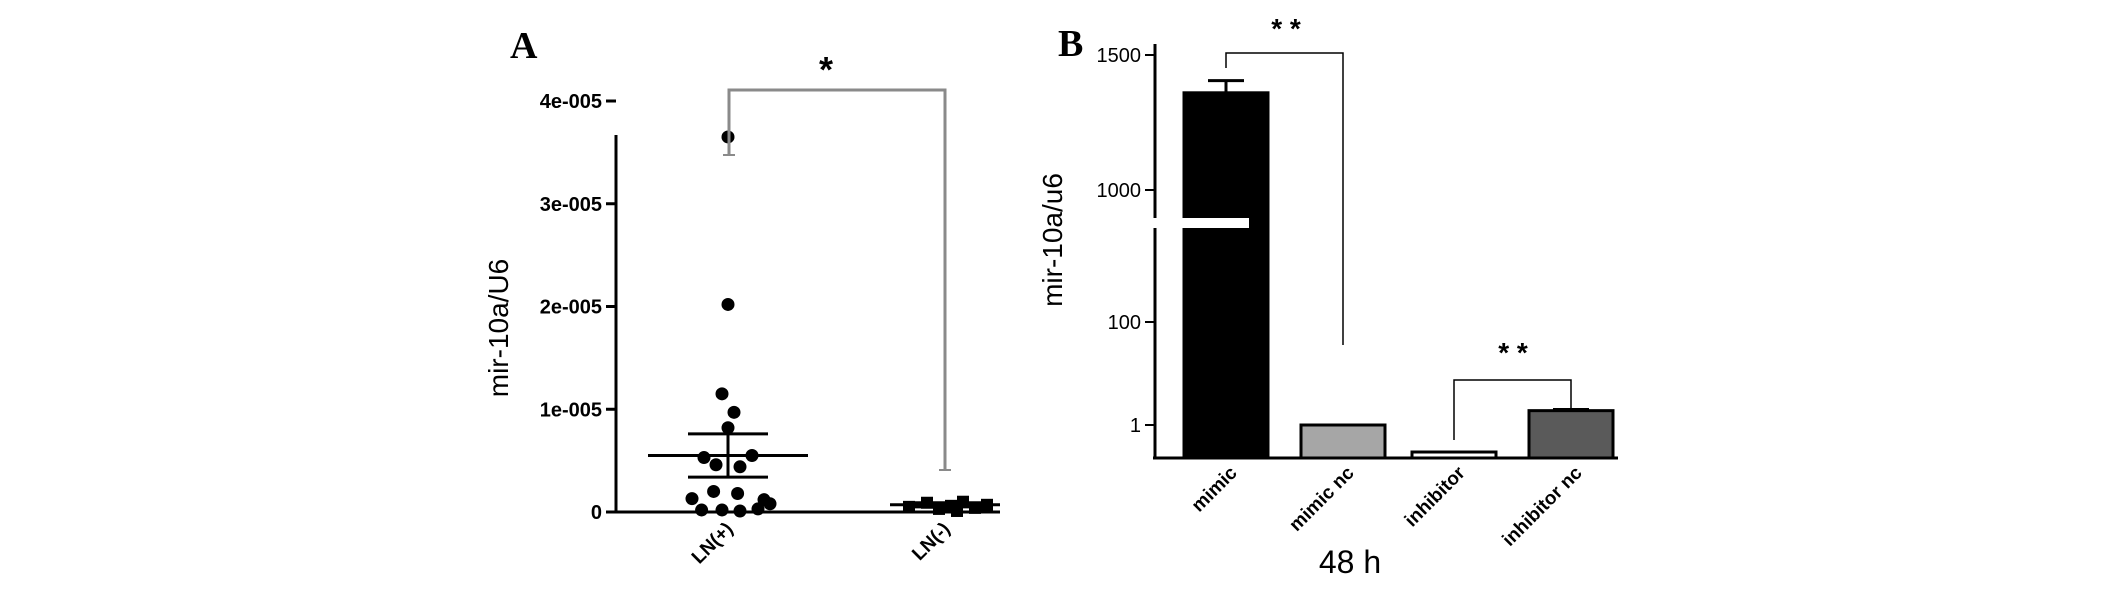 This screenshot has width=2126, height=590. What do you see at coordinates (1387, 506) in the screenshot?
I see `panel-b-x-ticks: mimic mimic nc inhibitor inhibitor nc` at bounding box center [1387, 506].